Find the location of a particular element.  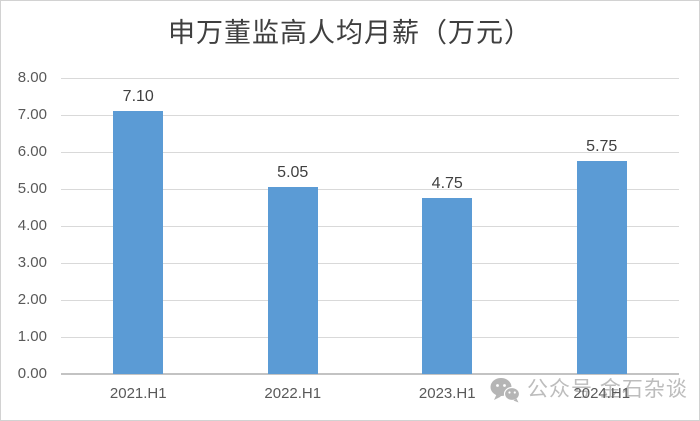

watermark: 公众号 金石杂谈 is located at coordinates (589, 390).